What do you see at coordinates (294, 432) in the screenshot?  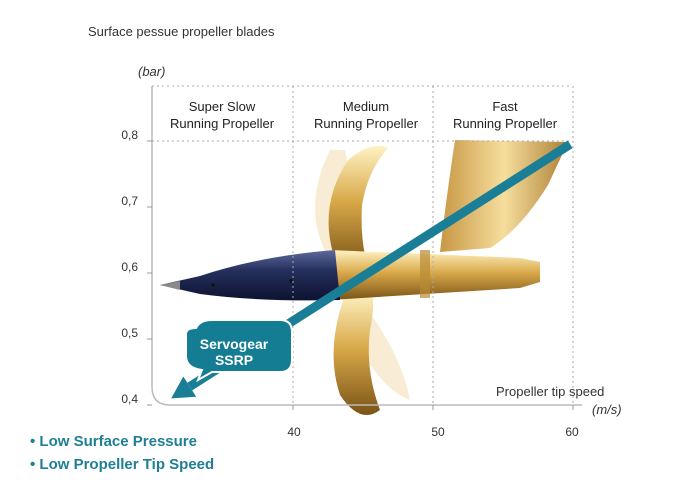 I see `x-tick-label: 40` at bounding box center [294, 432].